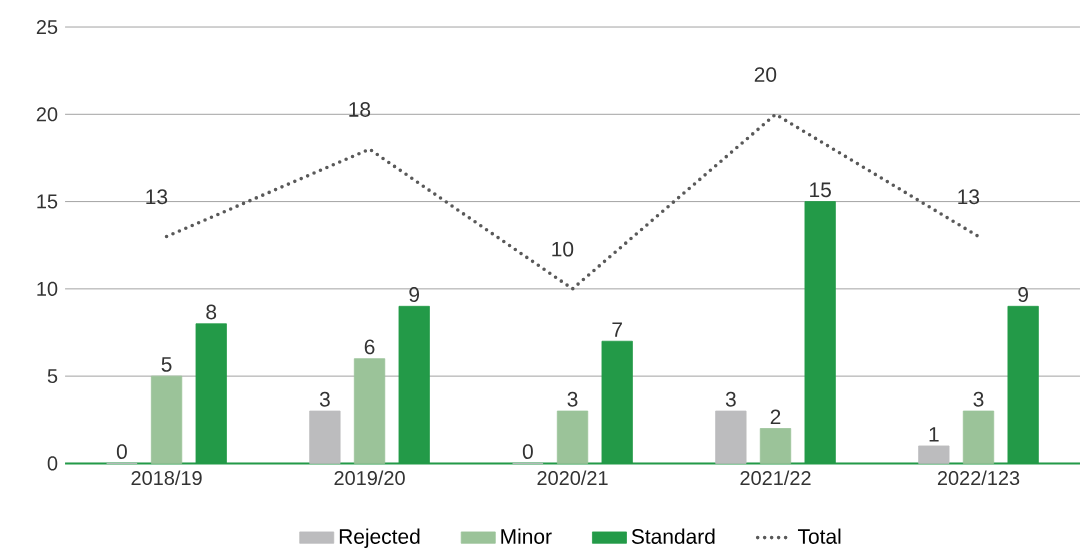 The height and width of the screenshot is (556, 1081). I want to click on x-tick-label: 2022/123, so click(978, 478).